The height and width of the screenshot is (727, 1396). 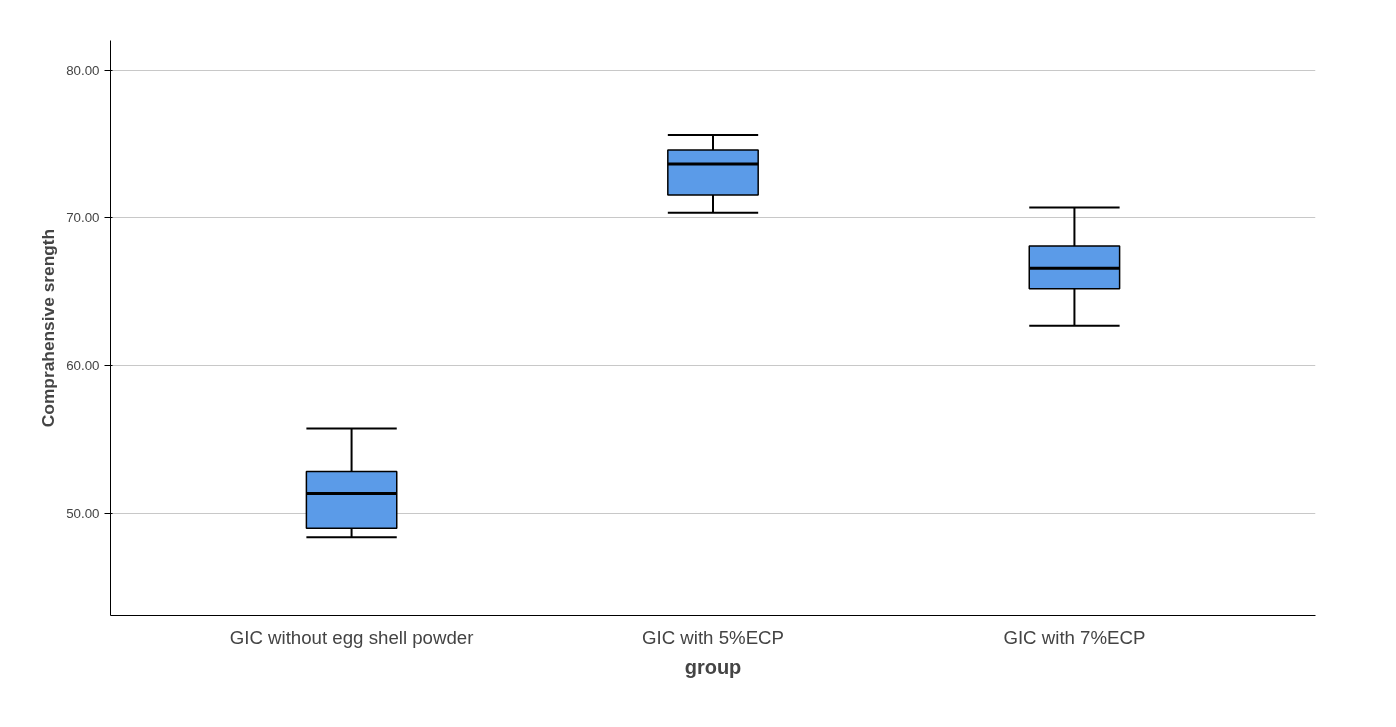 What do you see at coordinates (713, 666) in the screenshot?
I see `x-axis-title: group` at bounding box center [713, 666].